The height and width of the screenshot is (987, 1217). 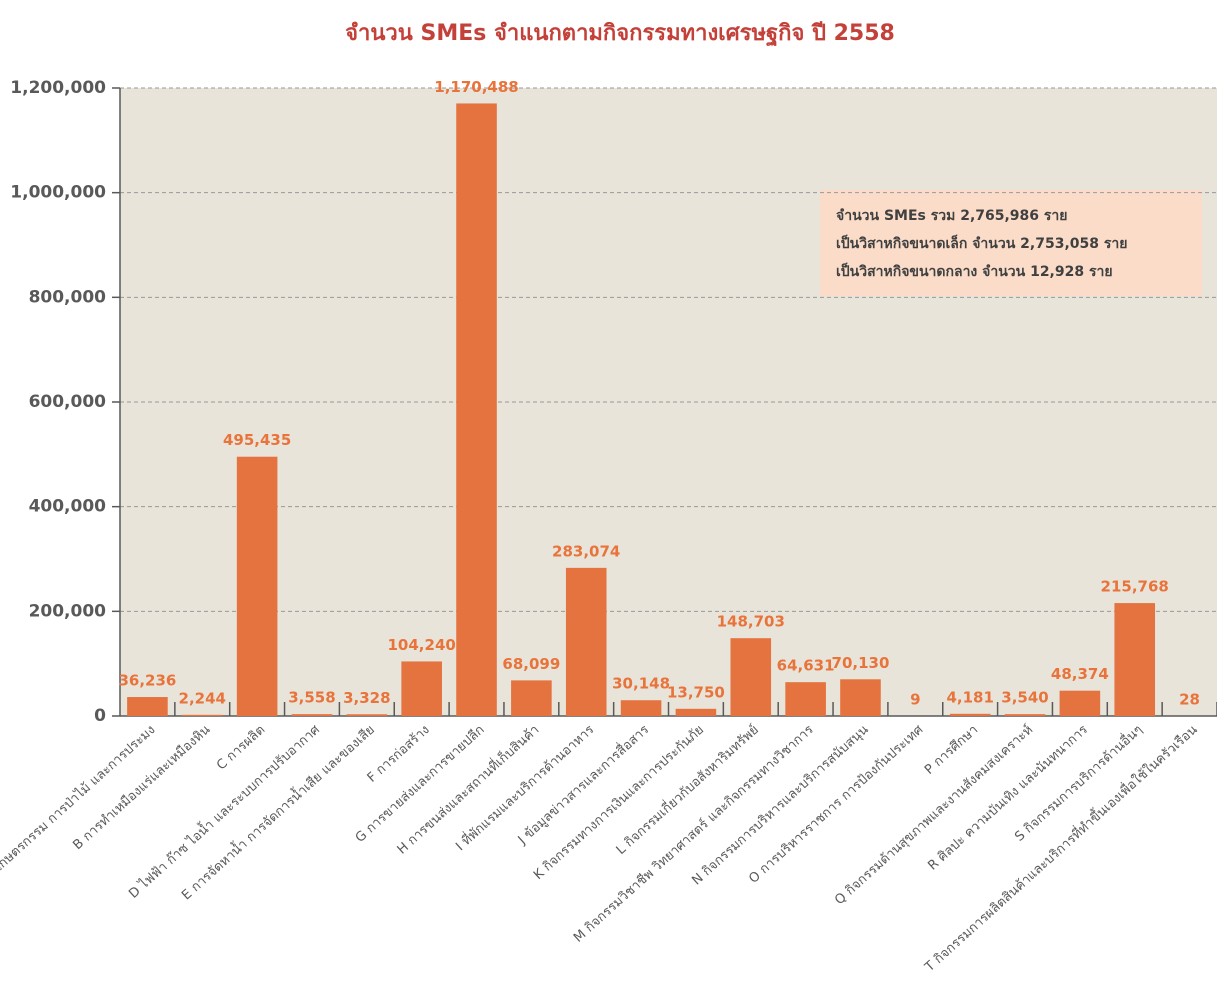 What do you see at coordinates (981, 243) in the screenshot?
I see `annotation: เป็นวิสาหกิจขนาดเล็ก จำนวน 2,753,058 ราย` at bounding box center [981, 243].